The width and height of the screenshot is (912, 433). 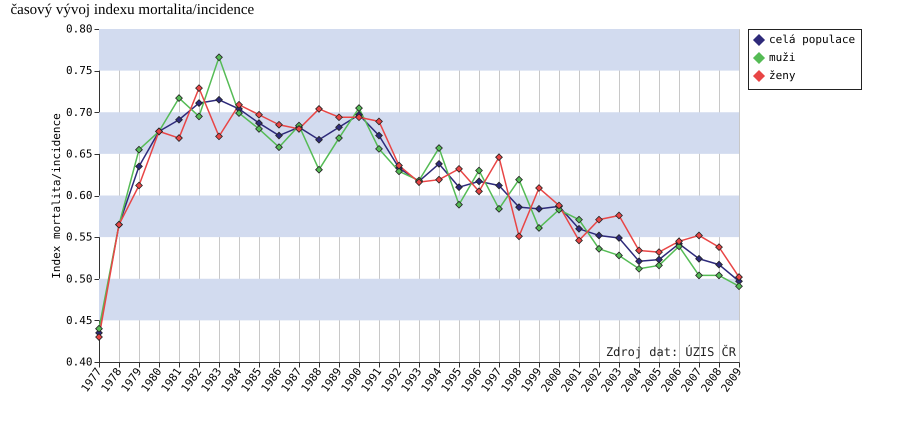 I want to click on legend-label: ženy, so click(x=782, y=75).